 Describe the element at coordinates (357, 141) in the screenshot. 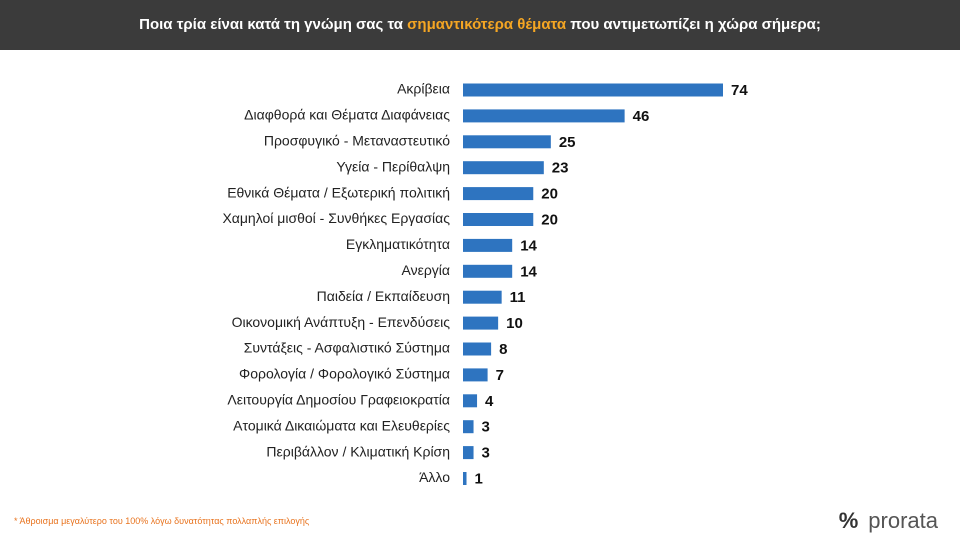

I see `category-label: Προσφυγικό - Μεταναστευτικό` at that location.